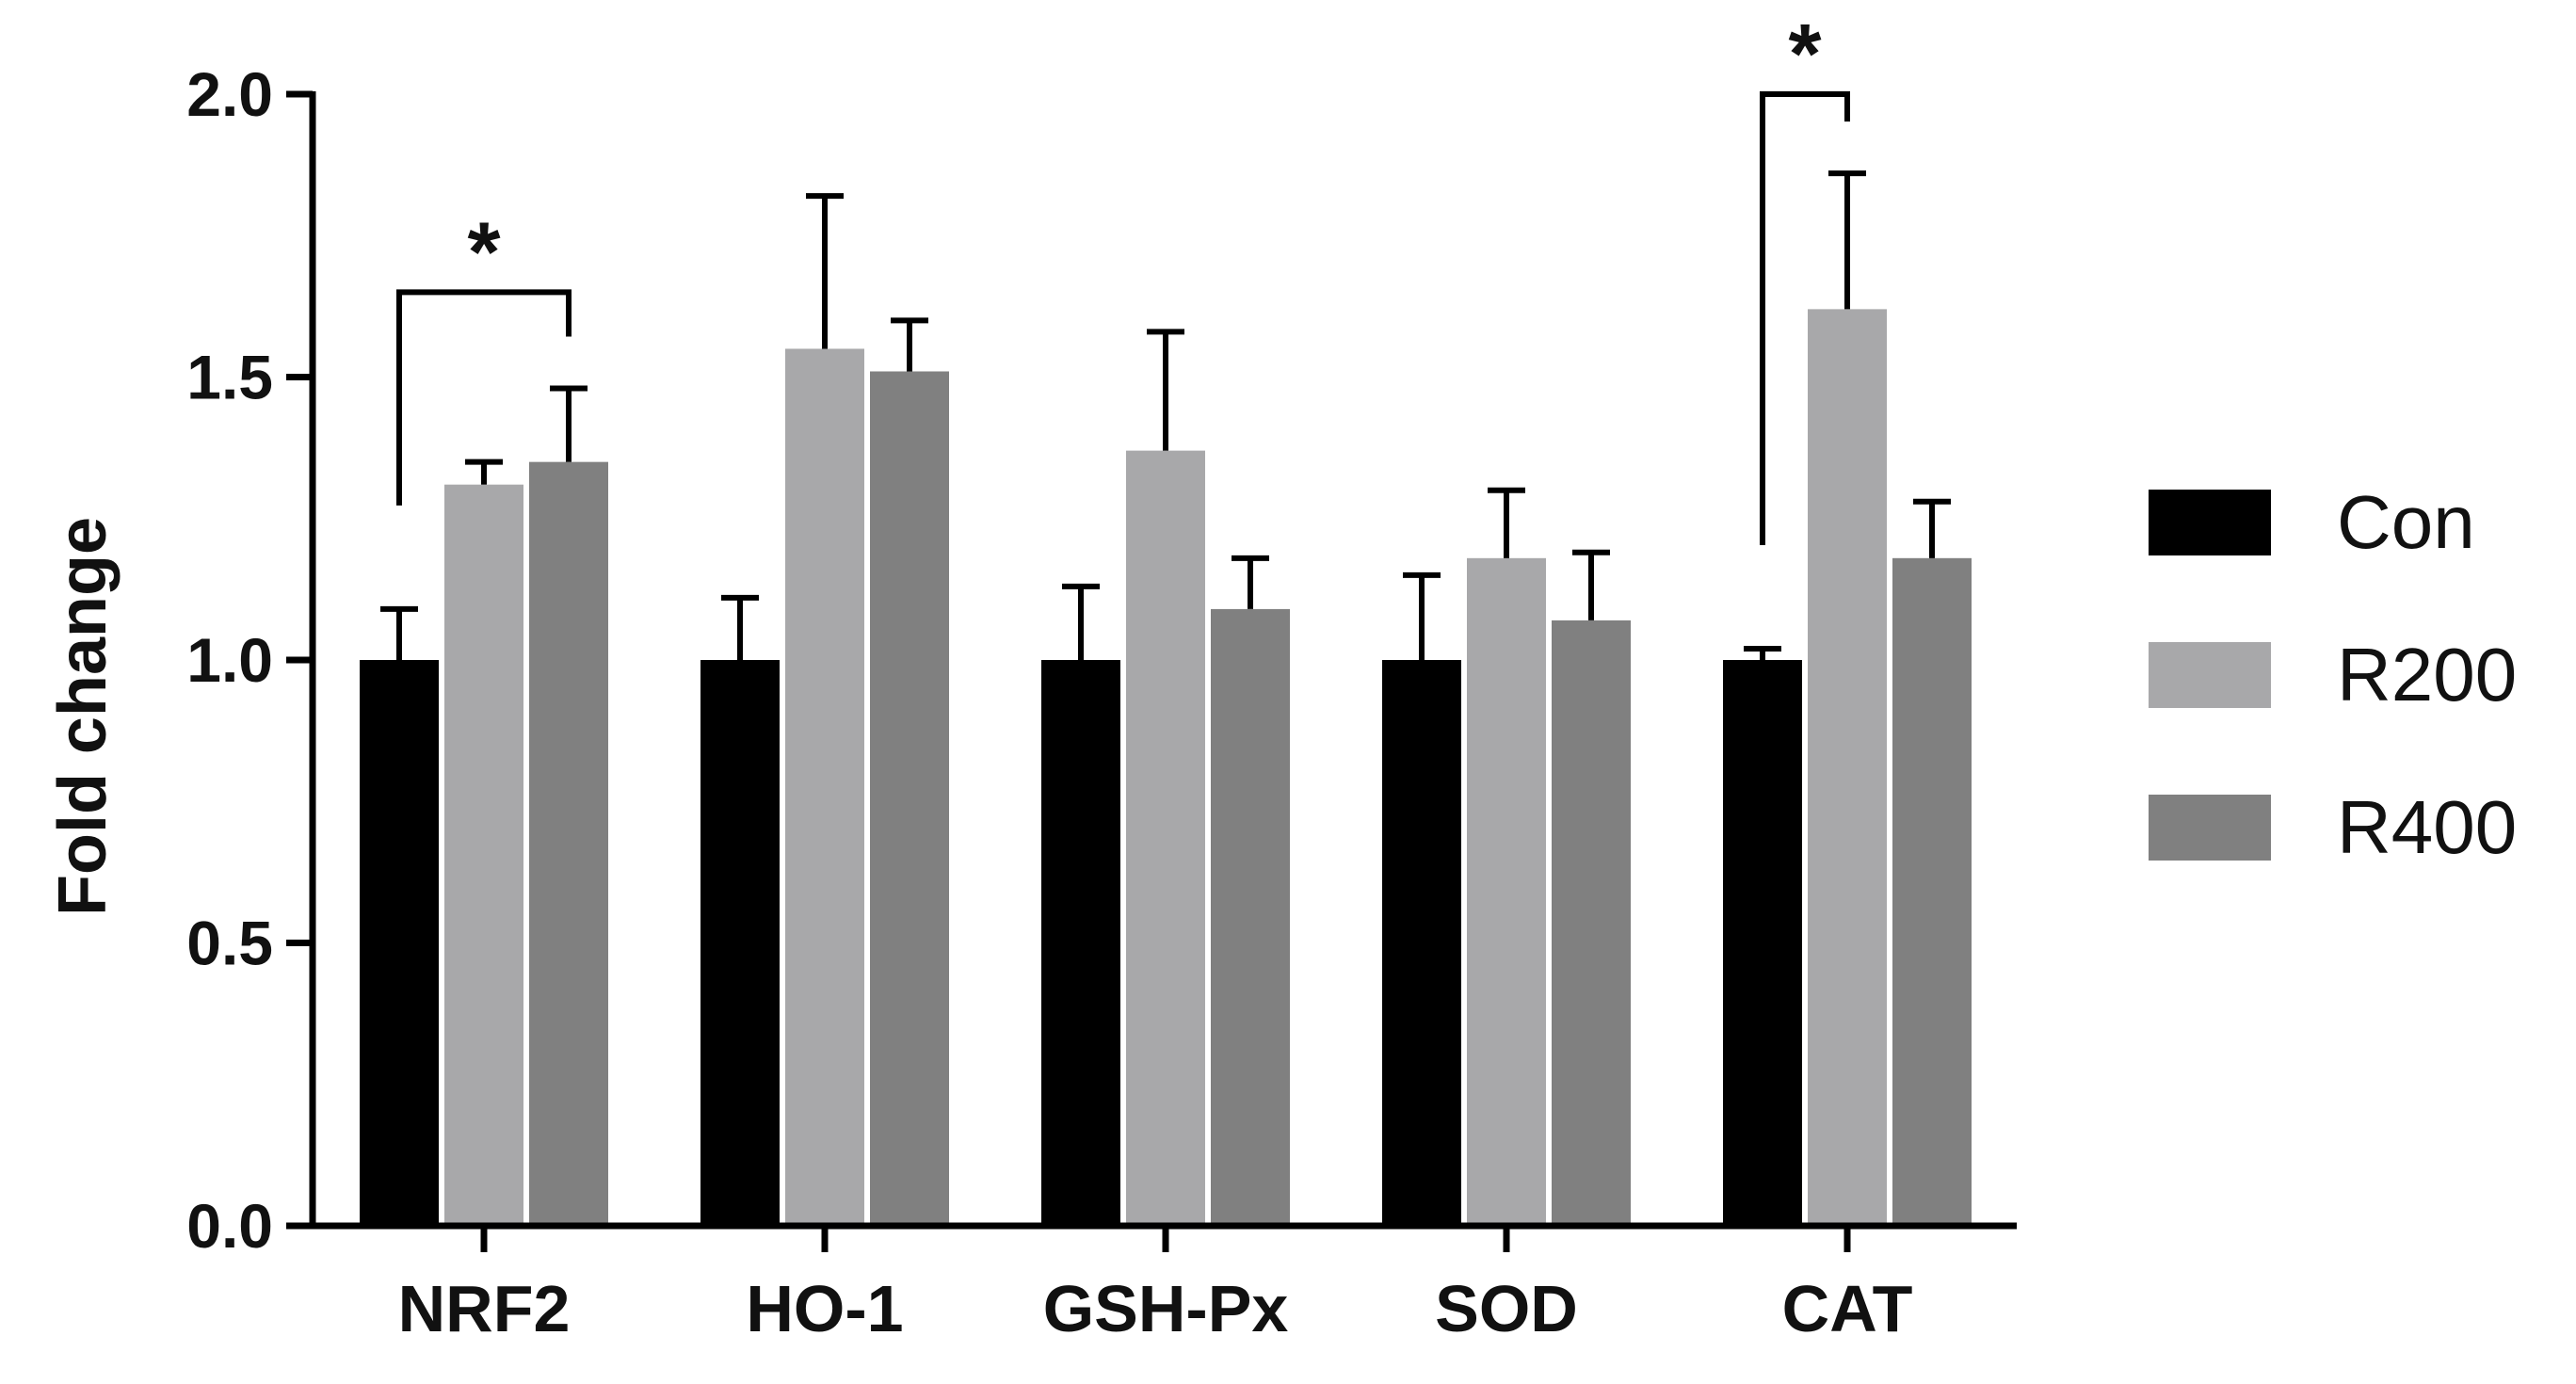 The height and width of the screenshot is (1384, 2576). What do you see at coordinates (1506, 1308) in the screenshot?
I see `x-tick-label-sod: SOD` at bounding box center [1506, 1308].